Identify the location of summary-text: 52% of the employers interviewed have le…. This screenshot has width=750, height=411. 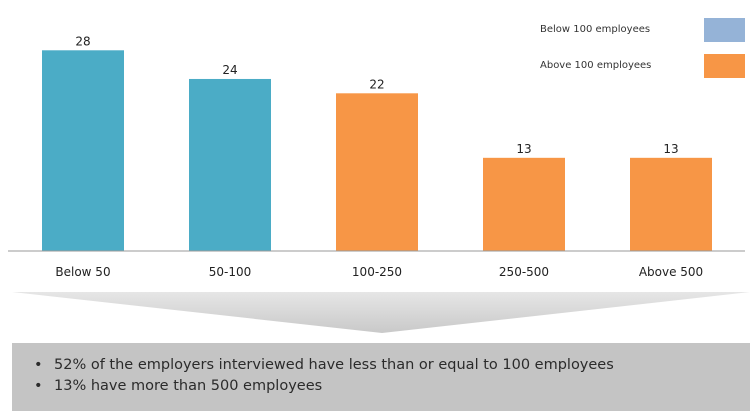
(334, 365).